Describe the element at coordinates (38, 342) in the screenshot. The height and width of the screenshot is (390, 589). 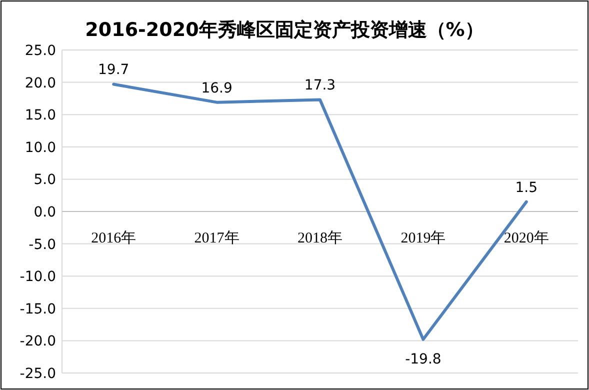
I see `y-tick-label: -20.0` at that location.